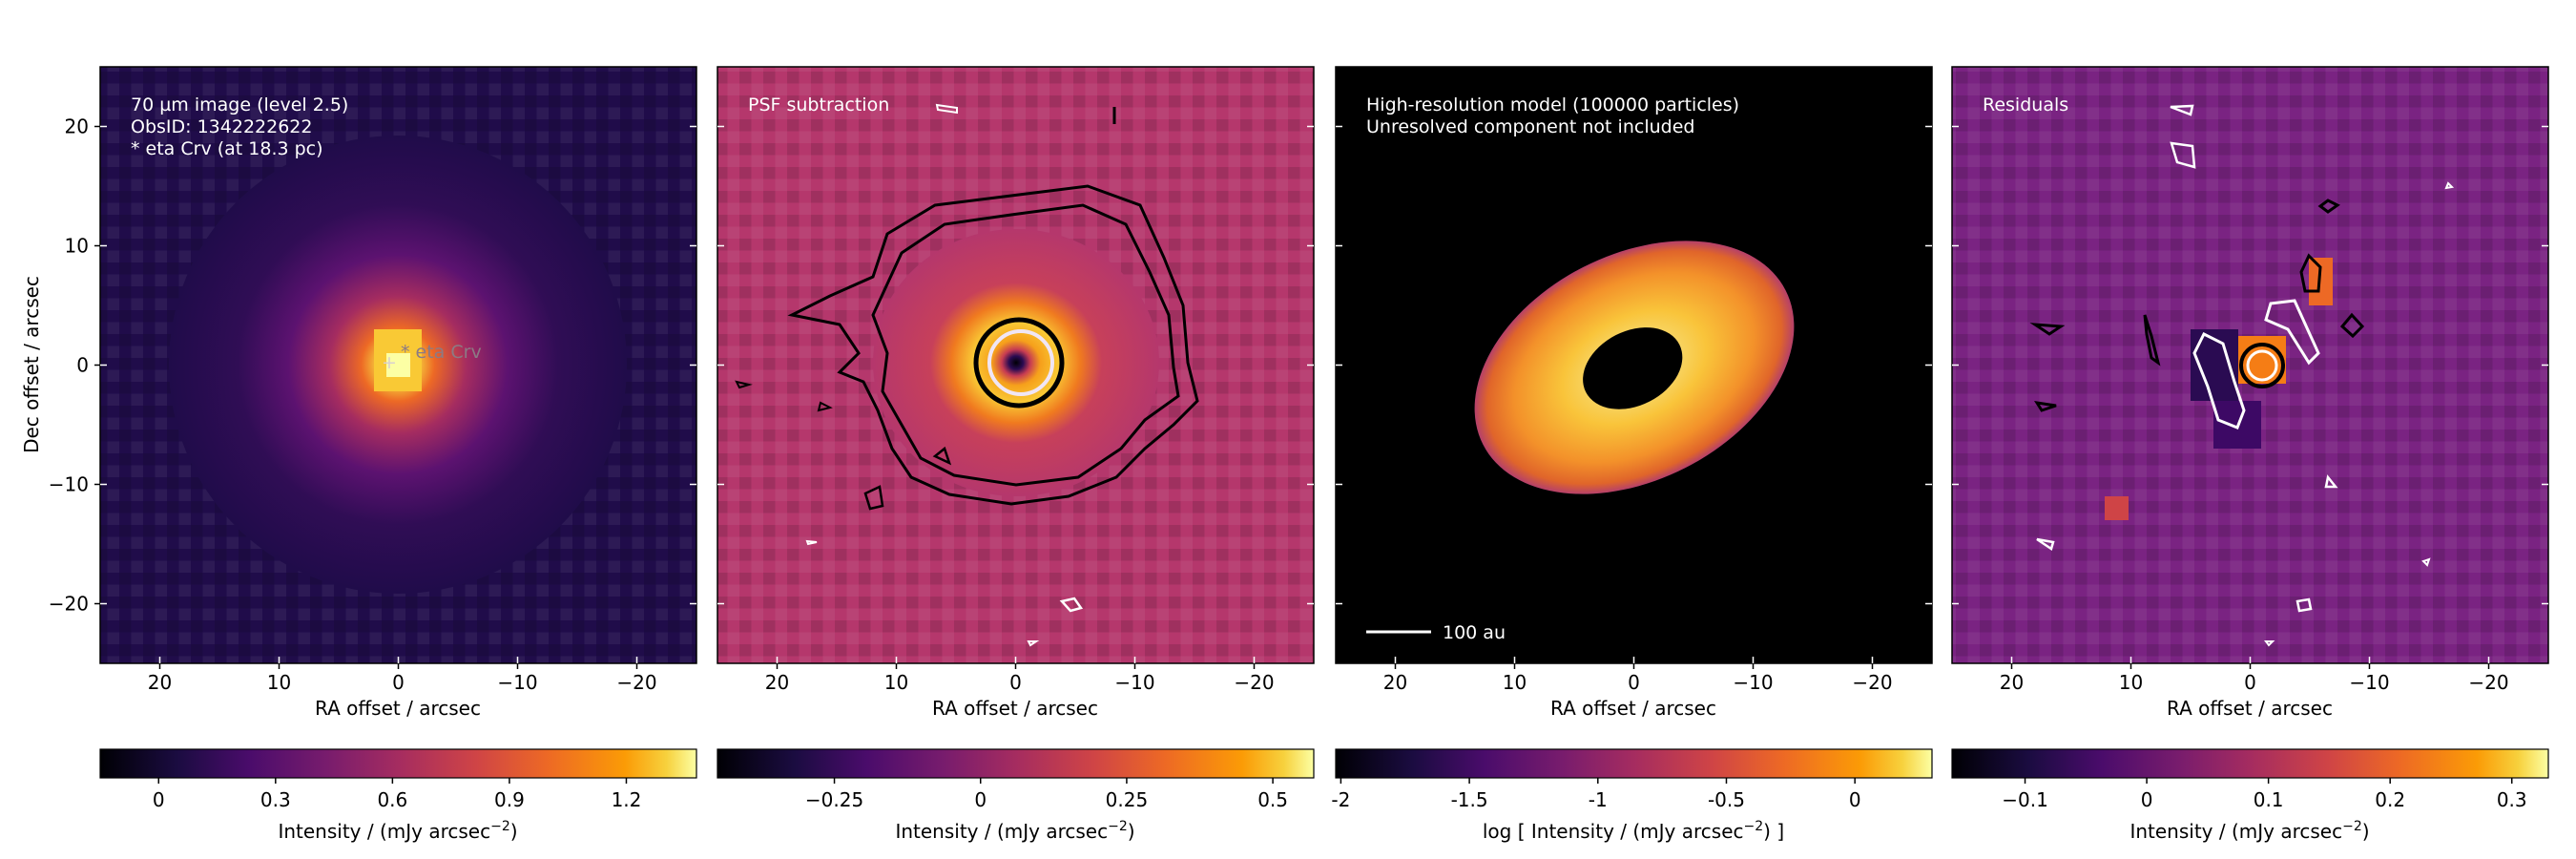 The width and height of the screenshot is (2576, 859). I want to click on residuals-title: Residuals, so click(2025, 104).